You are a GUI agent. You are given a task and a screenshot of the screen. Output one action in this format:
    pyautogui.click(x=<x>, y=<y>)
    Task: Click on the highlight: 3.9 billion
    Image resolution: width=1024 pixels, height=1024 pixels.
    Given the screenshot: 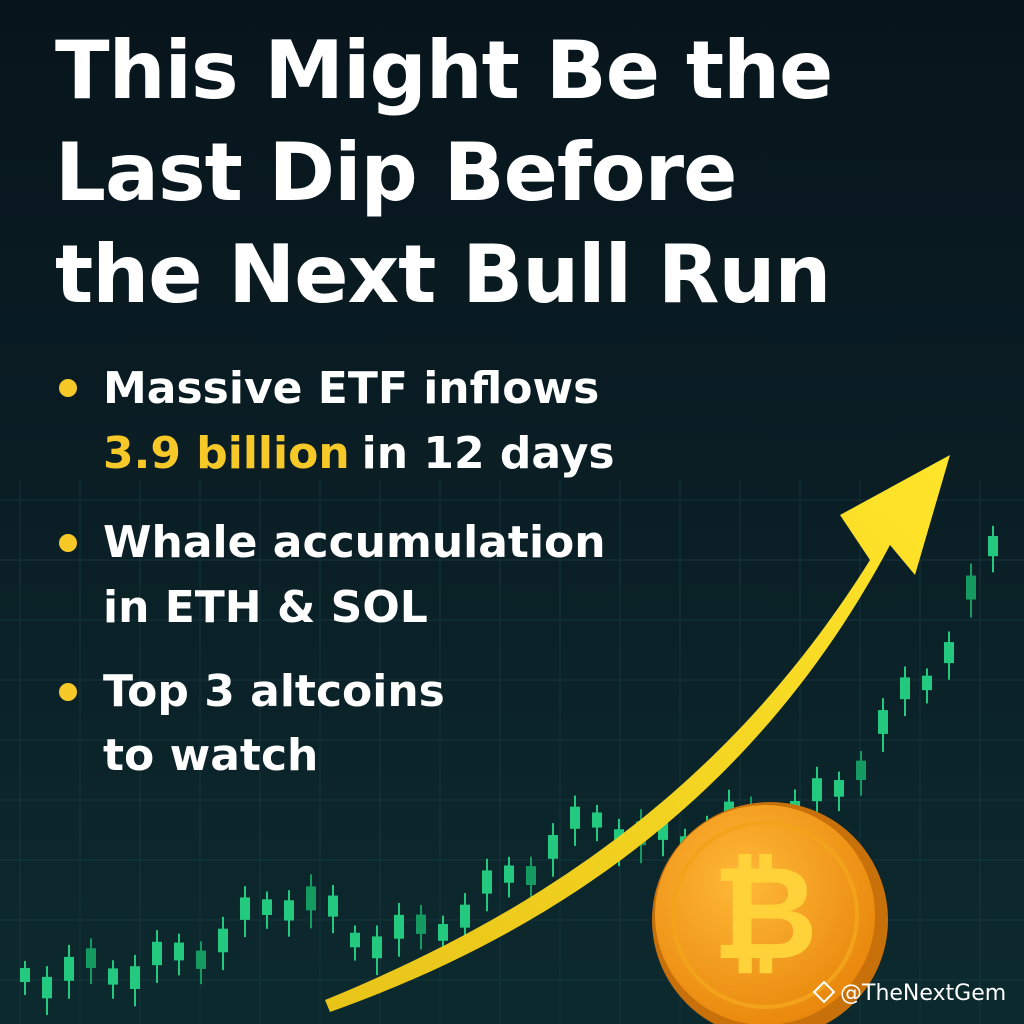 What is the action you would take?
    pyautogui.click(x=226, y=453)
    